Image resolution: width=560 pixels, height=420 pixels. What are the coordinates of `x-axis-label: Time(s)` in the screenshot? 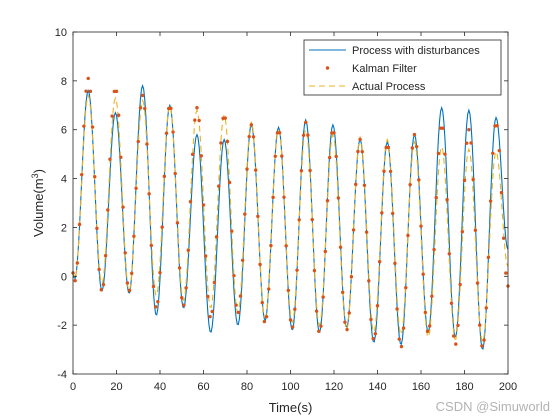 It's located at (291, 407).